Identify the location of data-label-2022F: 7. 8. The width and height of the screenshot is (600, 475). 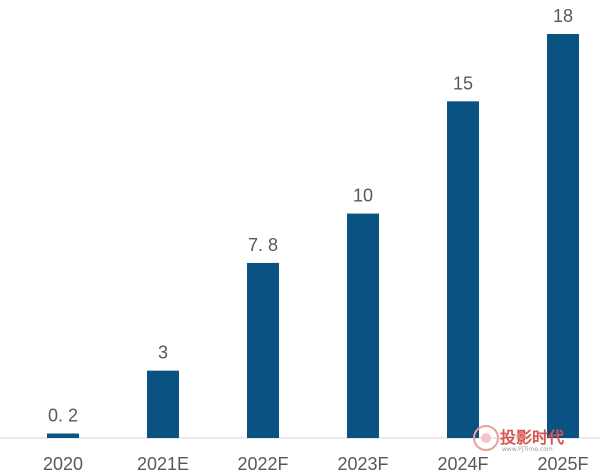
(263, 245).